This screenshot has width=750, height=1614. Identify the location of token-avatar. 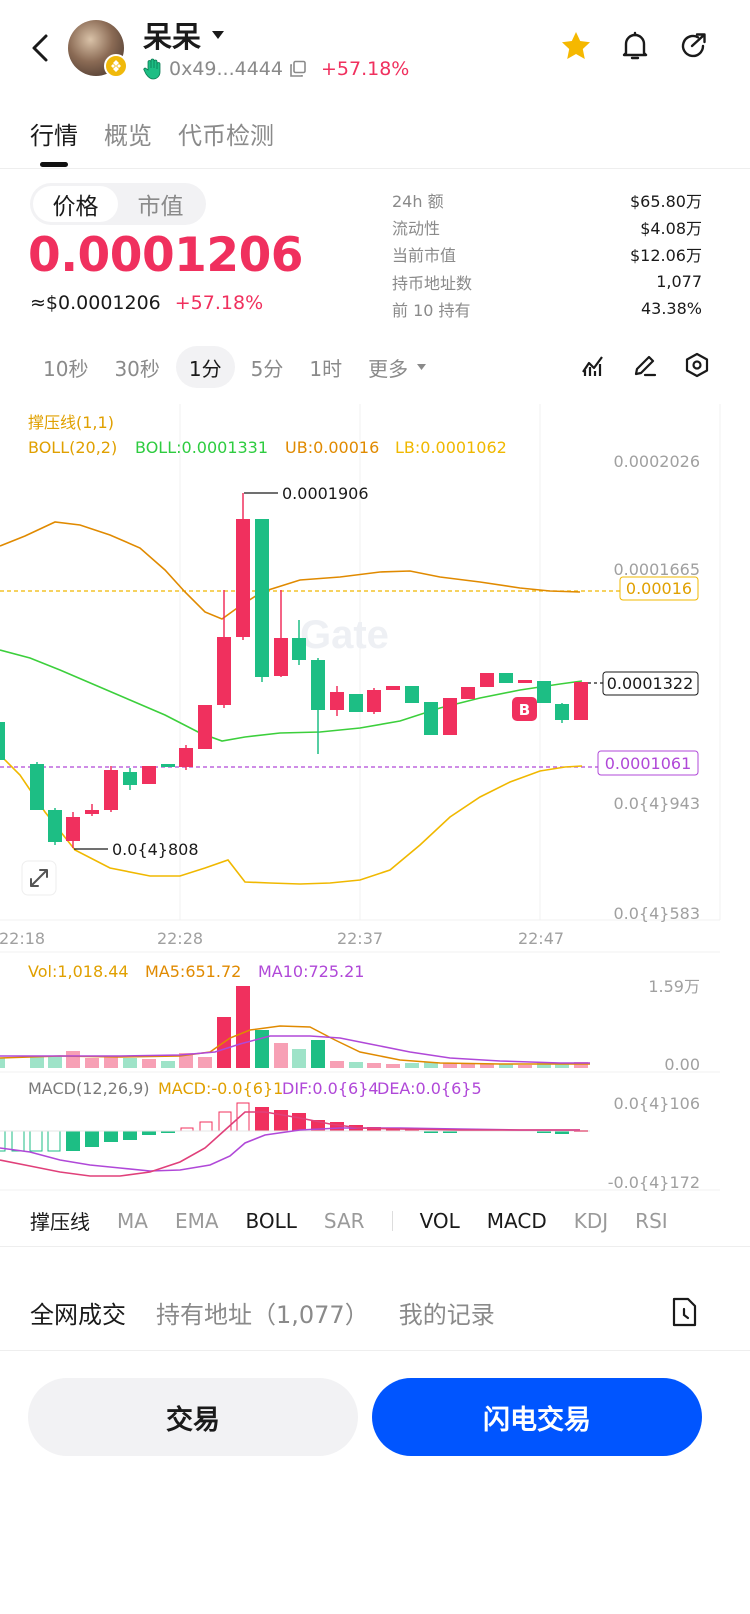
(98, 49).